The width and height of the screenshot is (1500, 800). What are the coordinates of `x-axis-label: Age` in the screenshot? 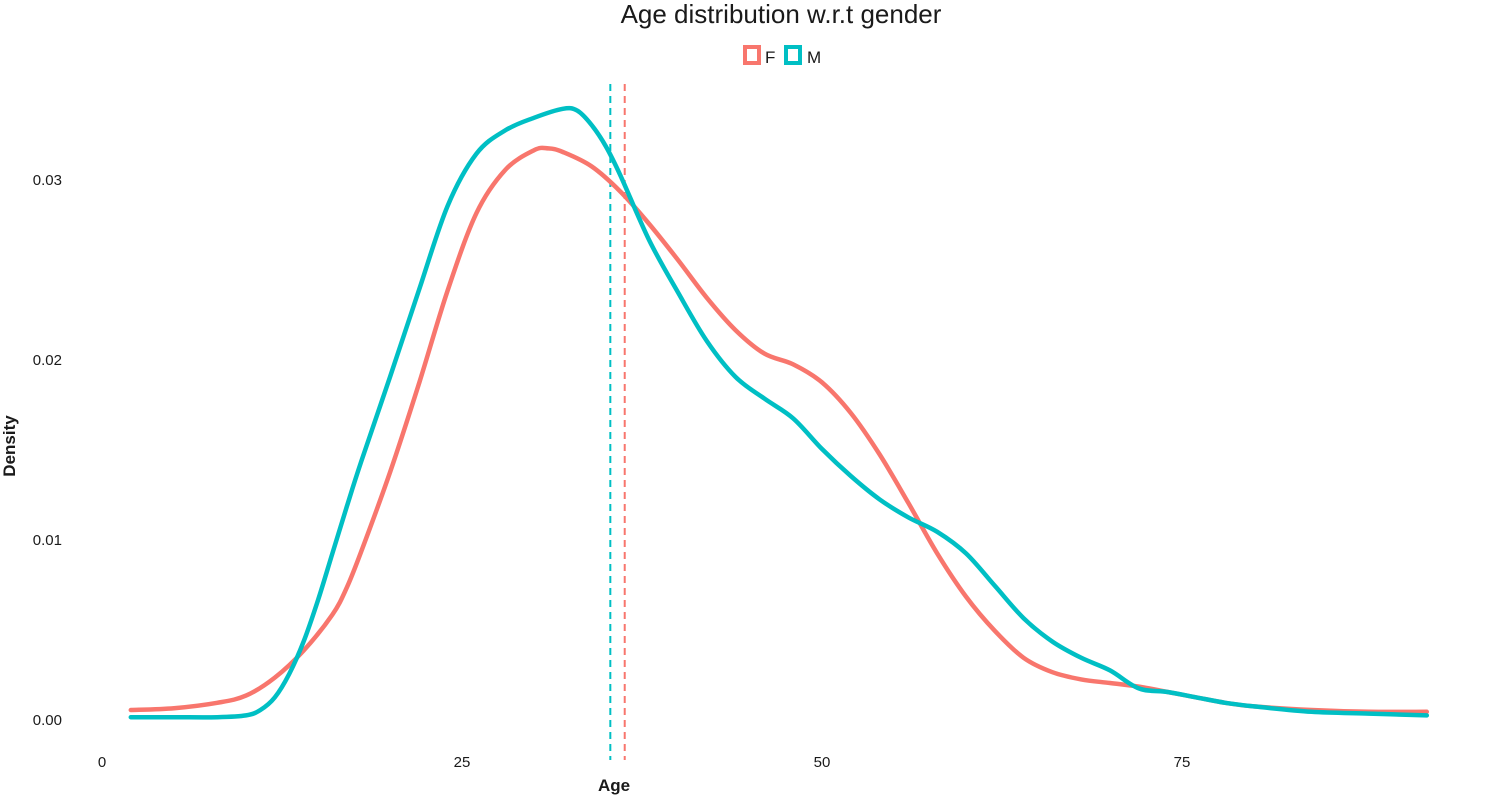 It's located at (614, 785).